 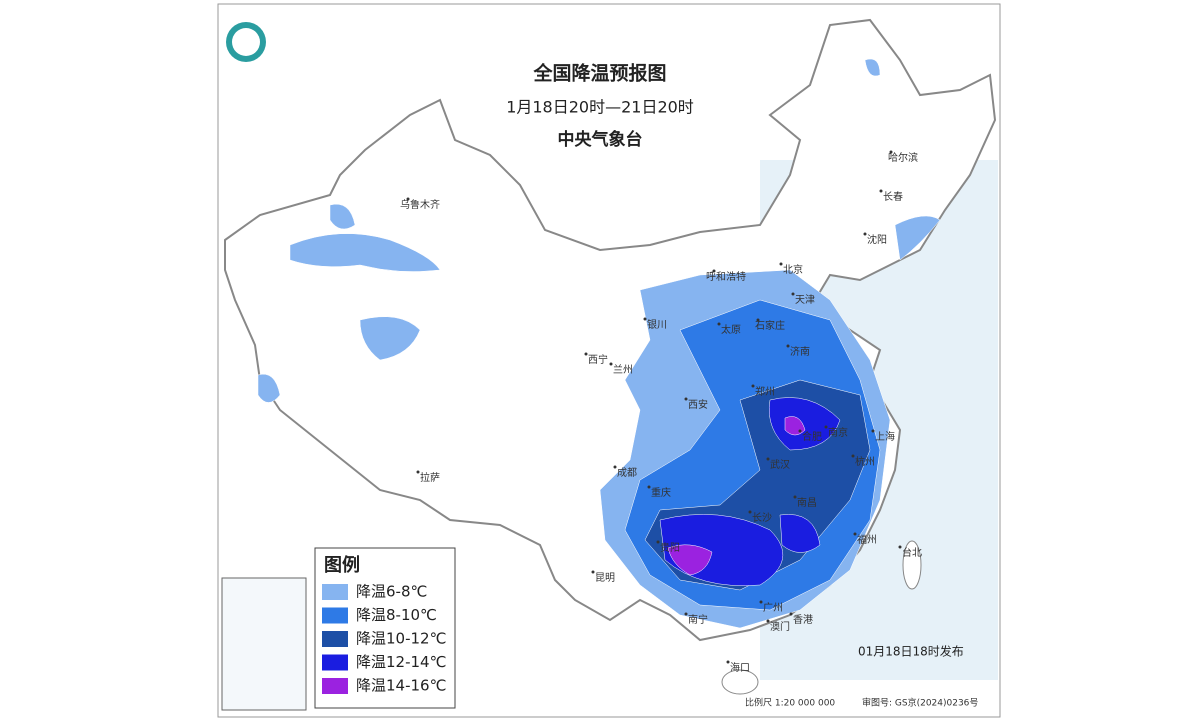 I want to click on legend-label: 降温12-14℃, so click(x=401, y=662).